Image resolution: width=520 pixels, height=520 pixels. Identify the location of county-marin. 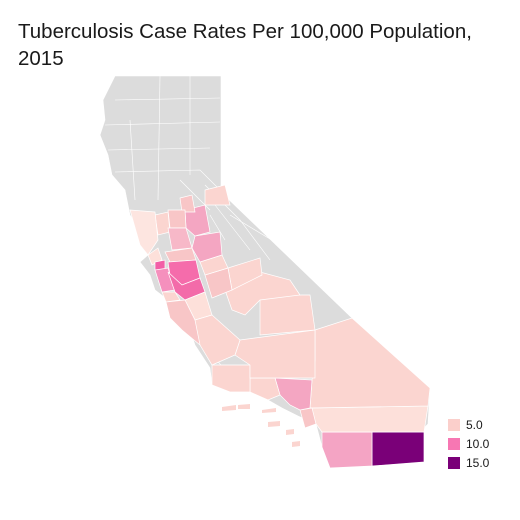
(155, 256).